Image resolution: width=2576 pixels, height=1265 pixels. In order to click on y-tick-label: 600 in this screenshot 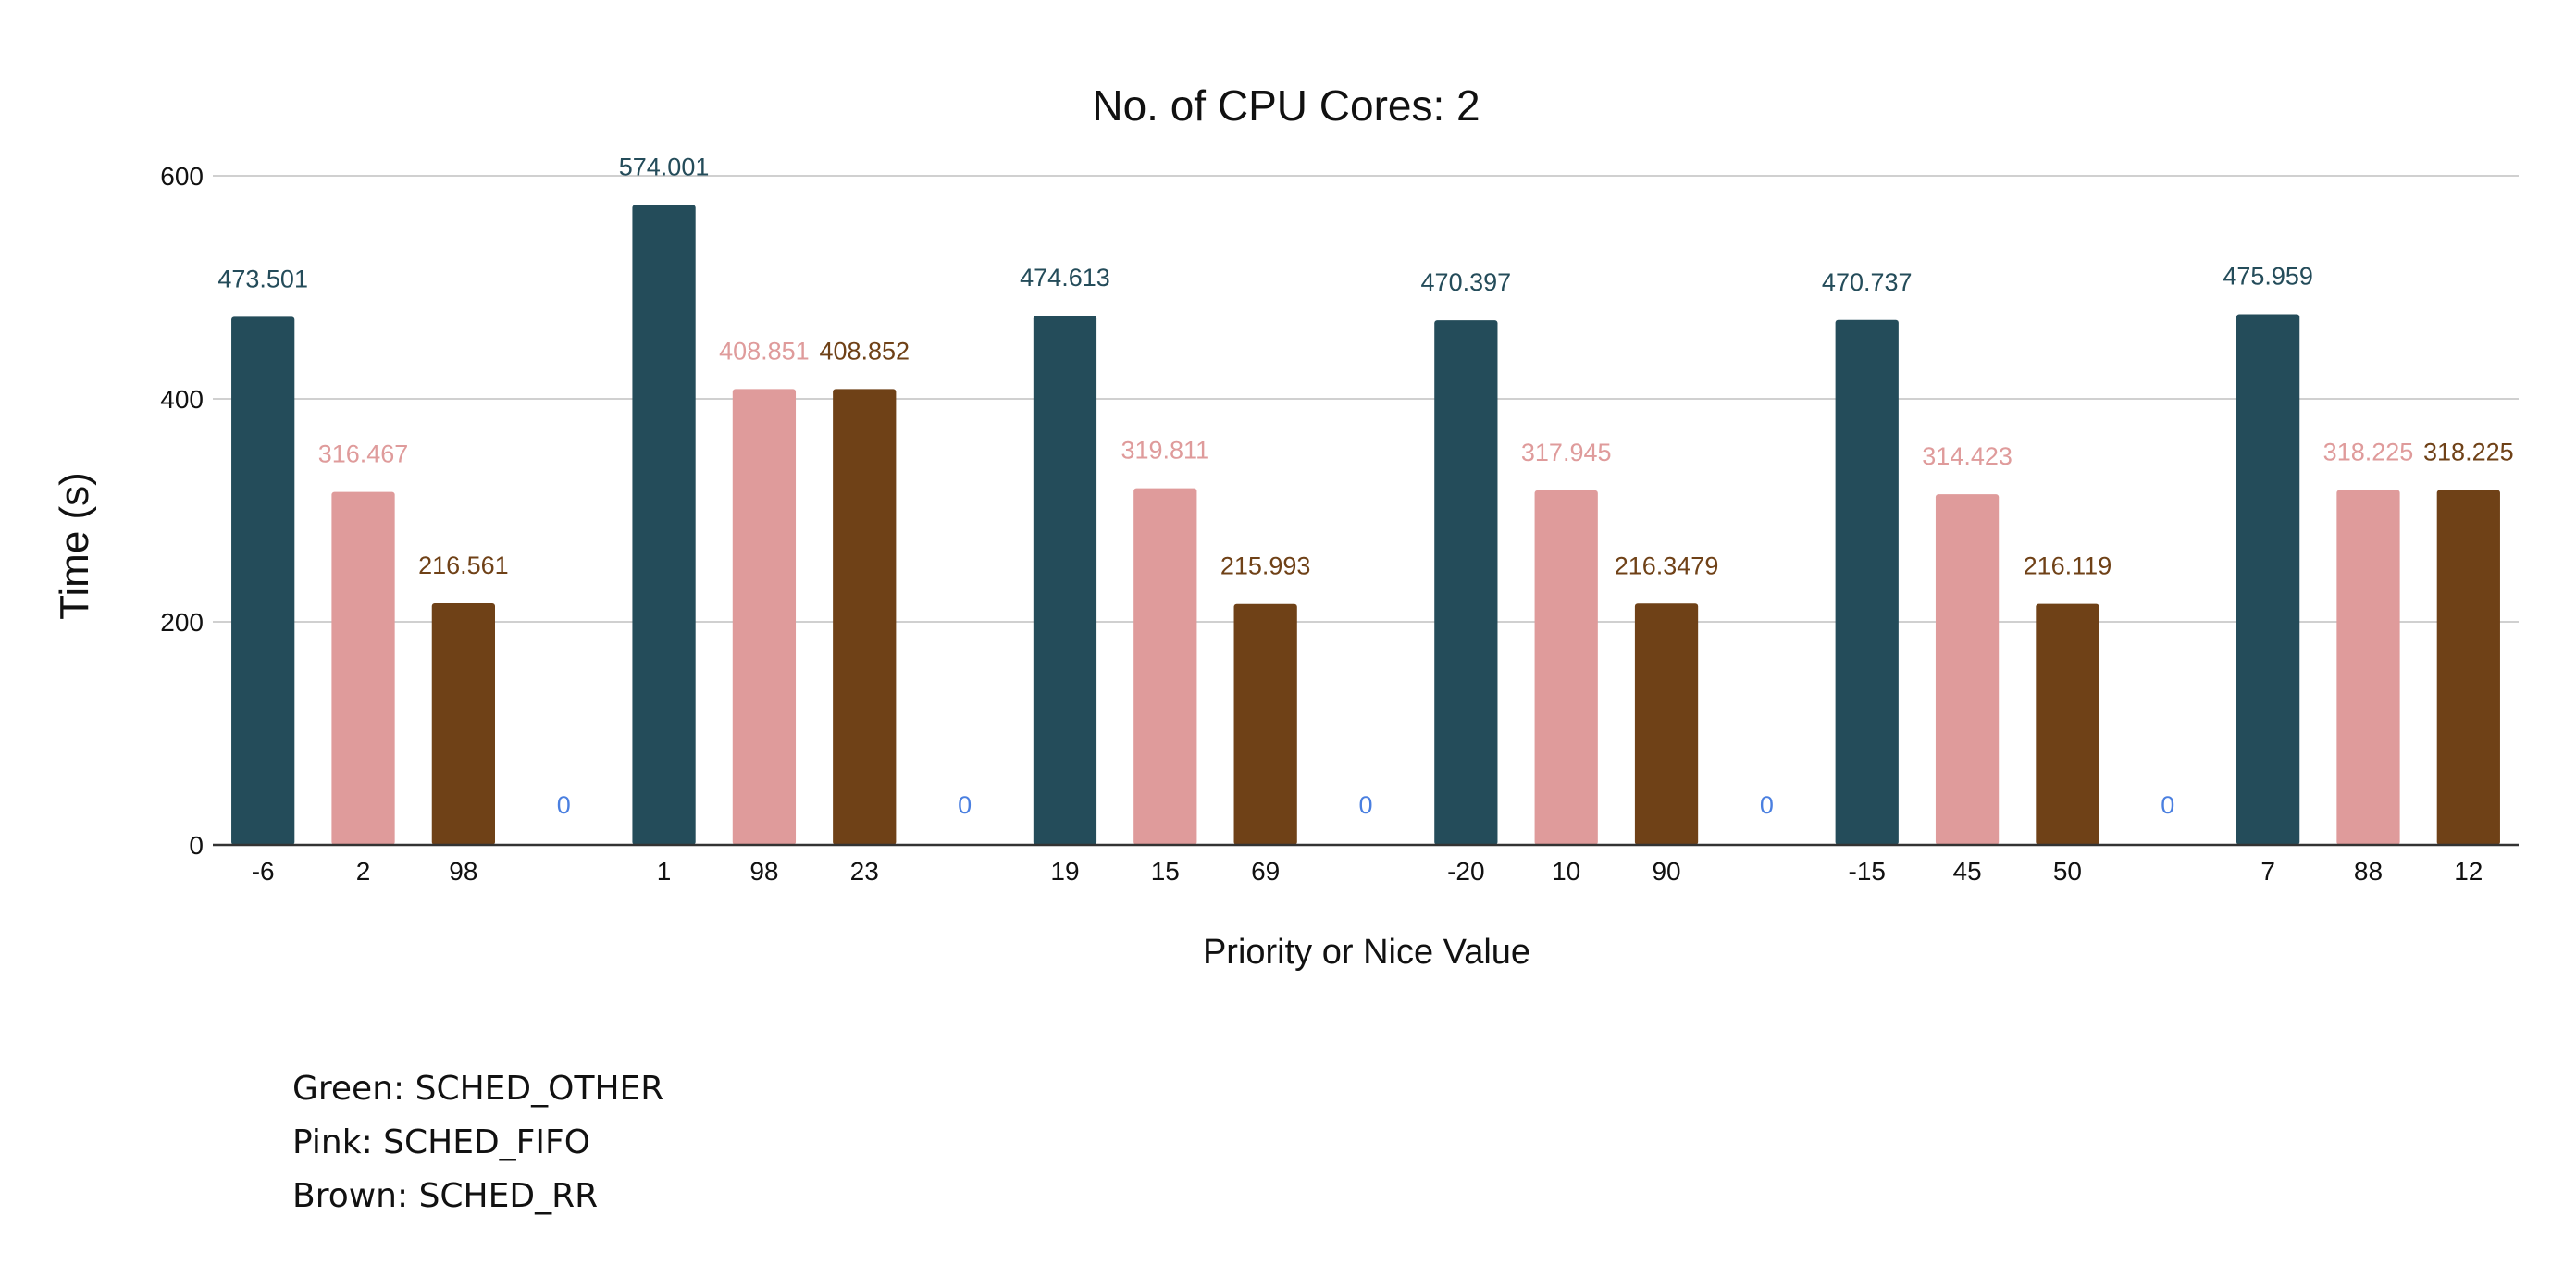, I will do `click(182, 176)`.